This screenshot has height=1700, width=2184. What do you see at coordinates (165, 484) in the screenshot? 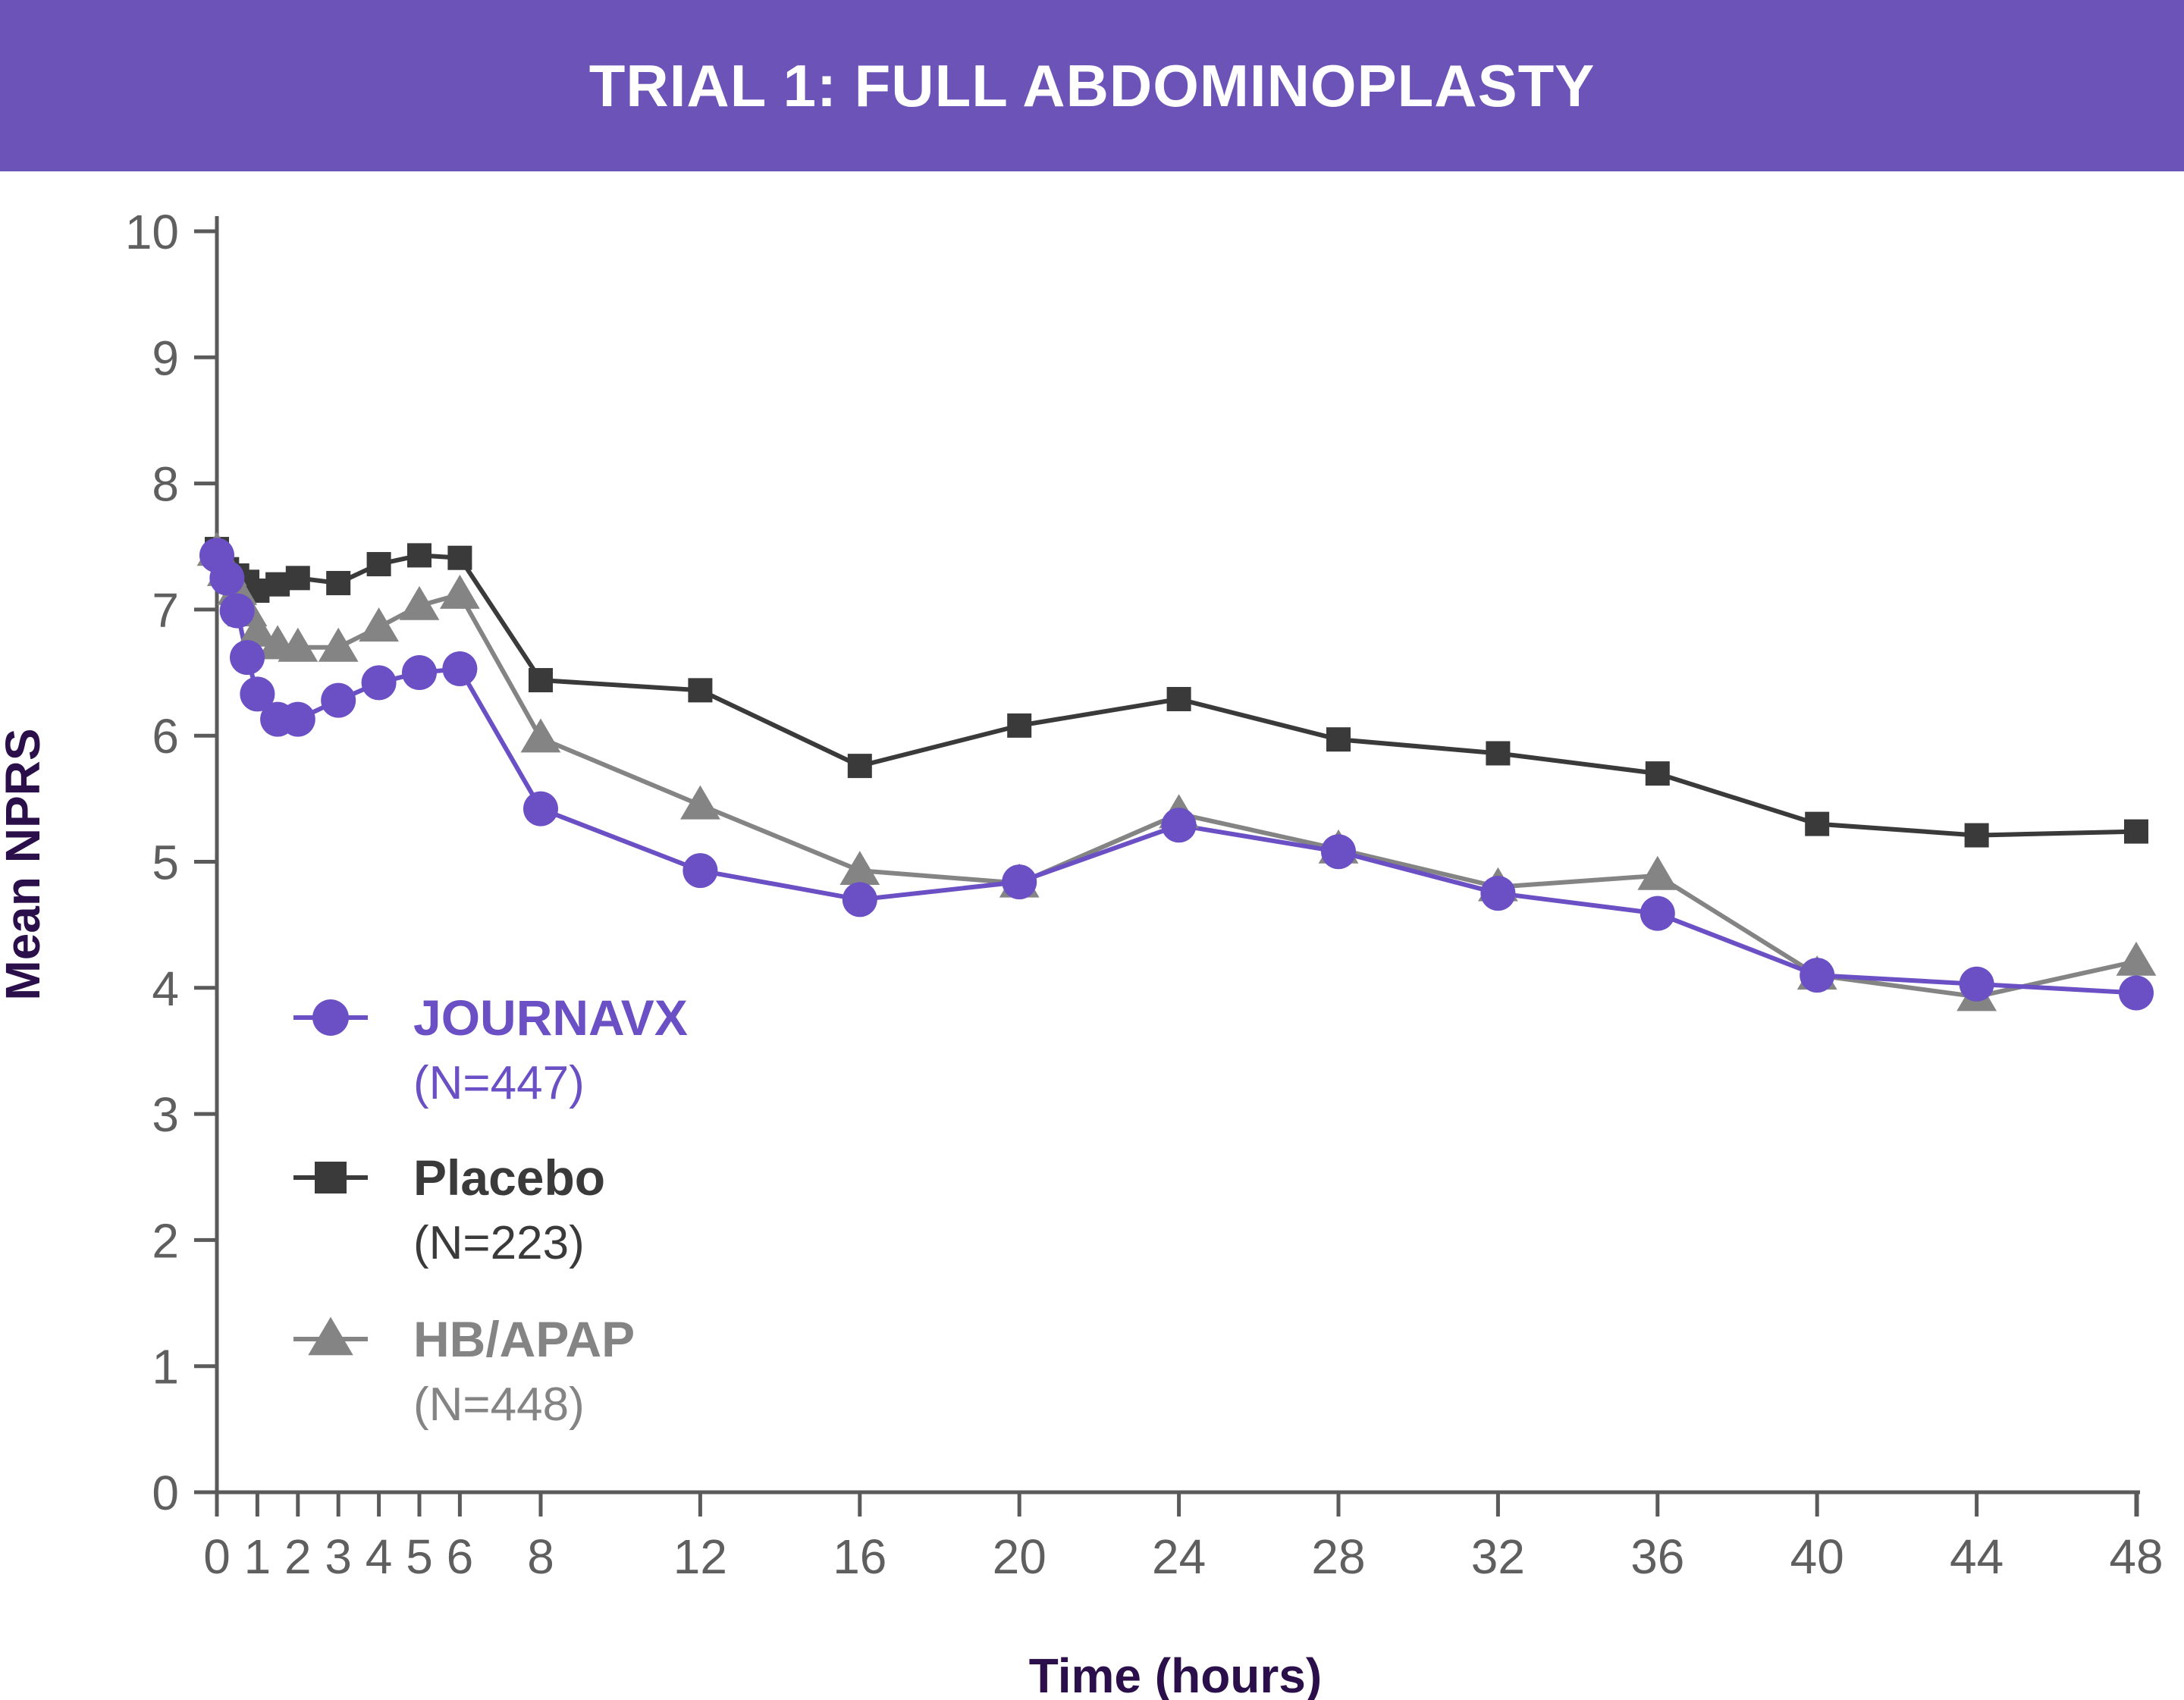
I see `y-tick-label: 8` at bounding box center [165, 484].